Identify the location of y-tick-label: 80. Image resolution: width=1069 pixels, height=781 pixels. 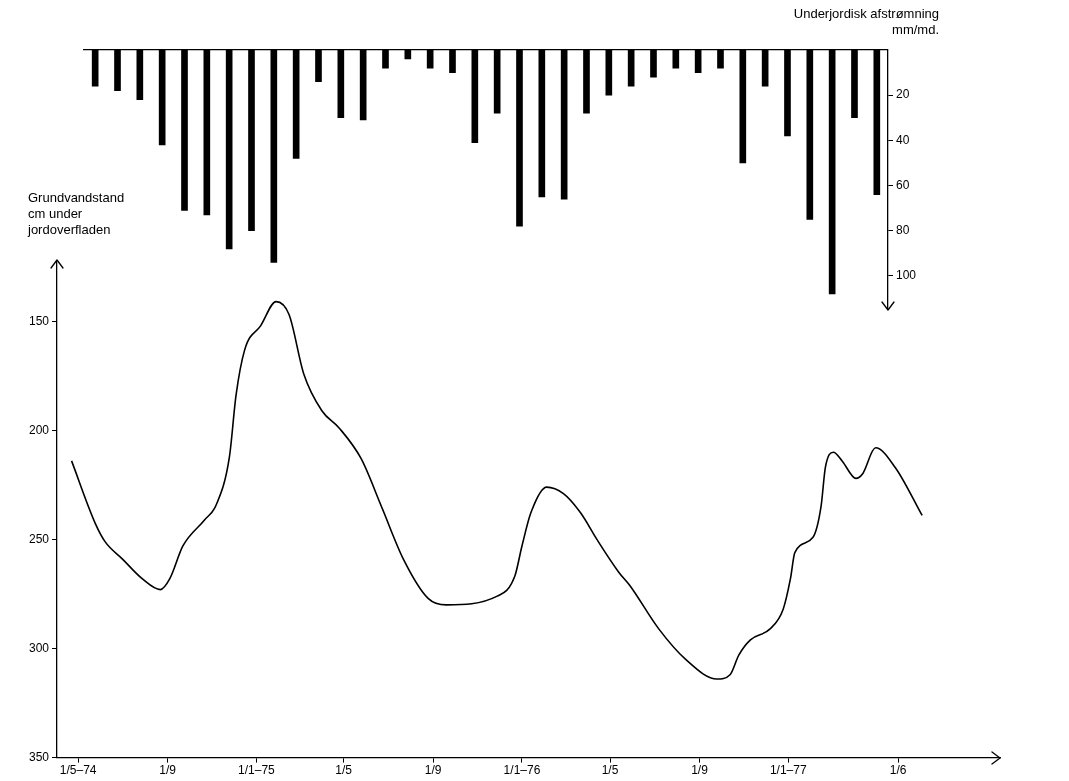
(902, 230).